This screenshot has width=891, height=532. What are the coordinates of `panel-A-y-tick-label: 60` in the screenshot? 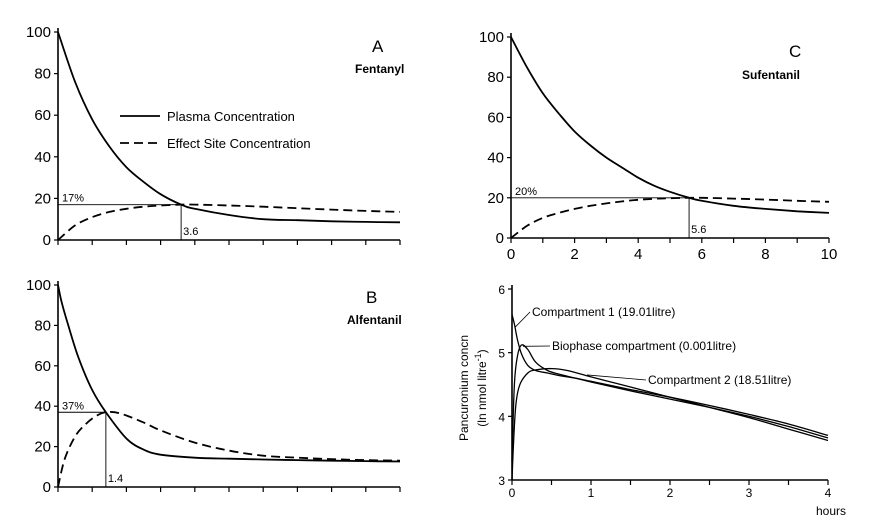 It's located at (42, 115).